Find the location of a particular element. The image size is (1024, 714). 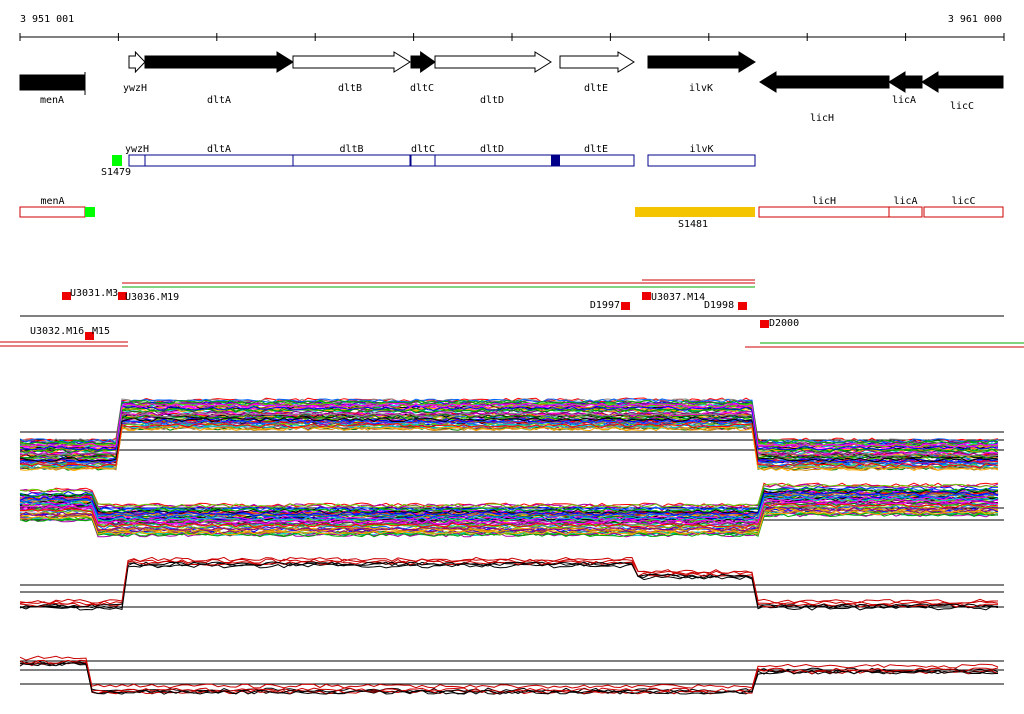

transcript-label: menA is located at coordinates (52, 201).